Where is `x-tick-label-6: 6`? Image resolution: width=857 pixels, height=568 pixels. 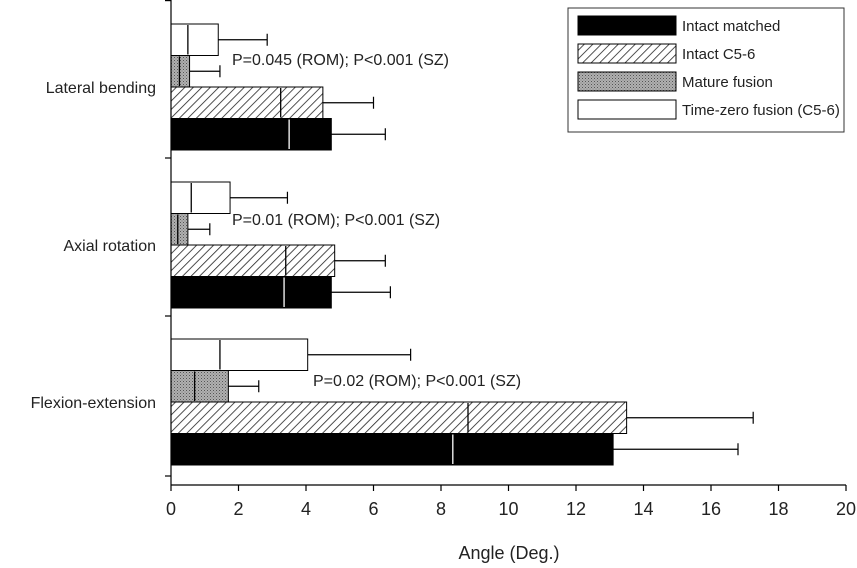 x-tick-label-6: 6 is located at coordinates (373, 509).